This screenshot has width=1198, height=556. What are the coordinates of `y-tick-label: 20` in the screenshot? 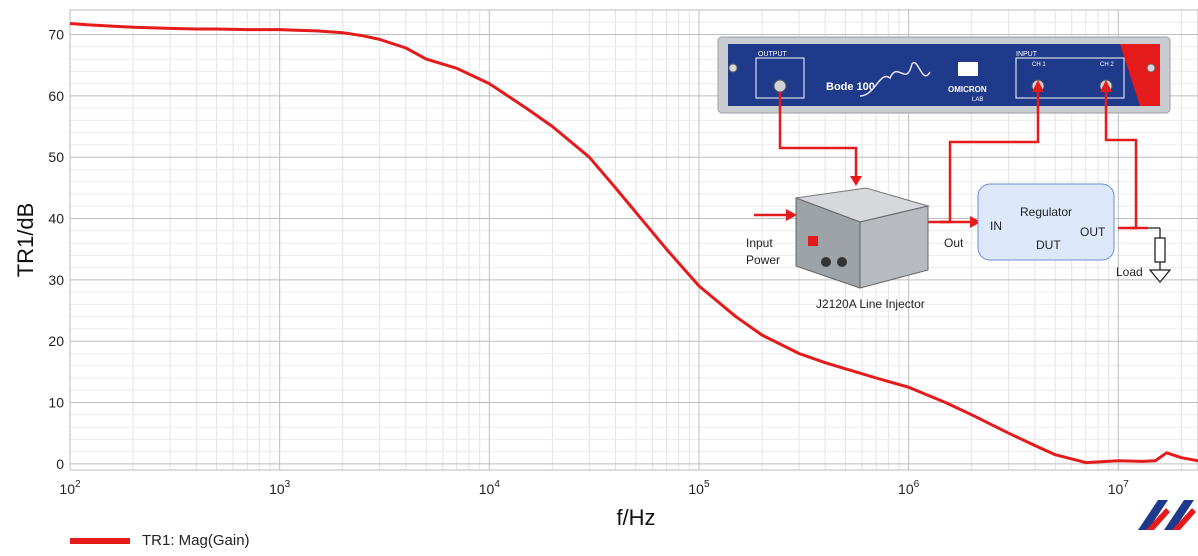 It's located at (56, 341).